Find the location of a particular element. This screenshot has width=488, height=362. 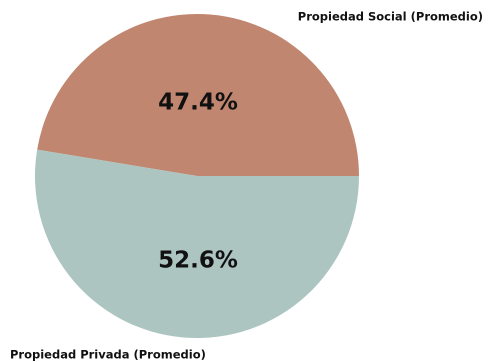

legend-label-social: Propiedad Social (Promedio) is located at coordinates (390, 17).